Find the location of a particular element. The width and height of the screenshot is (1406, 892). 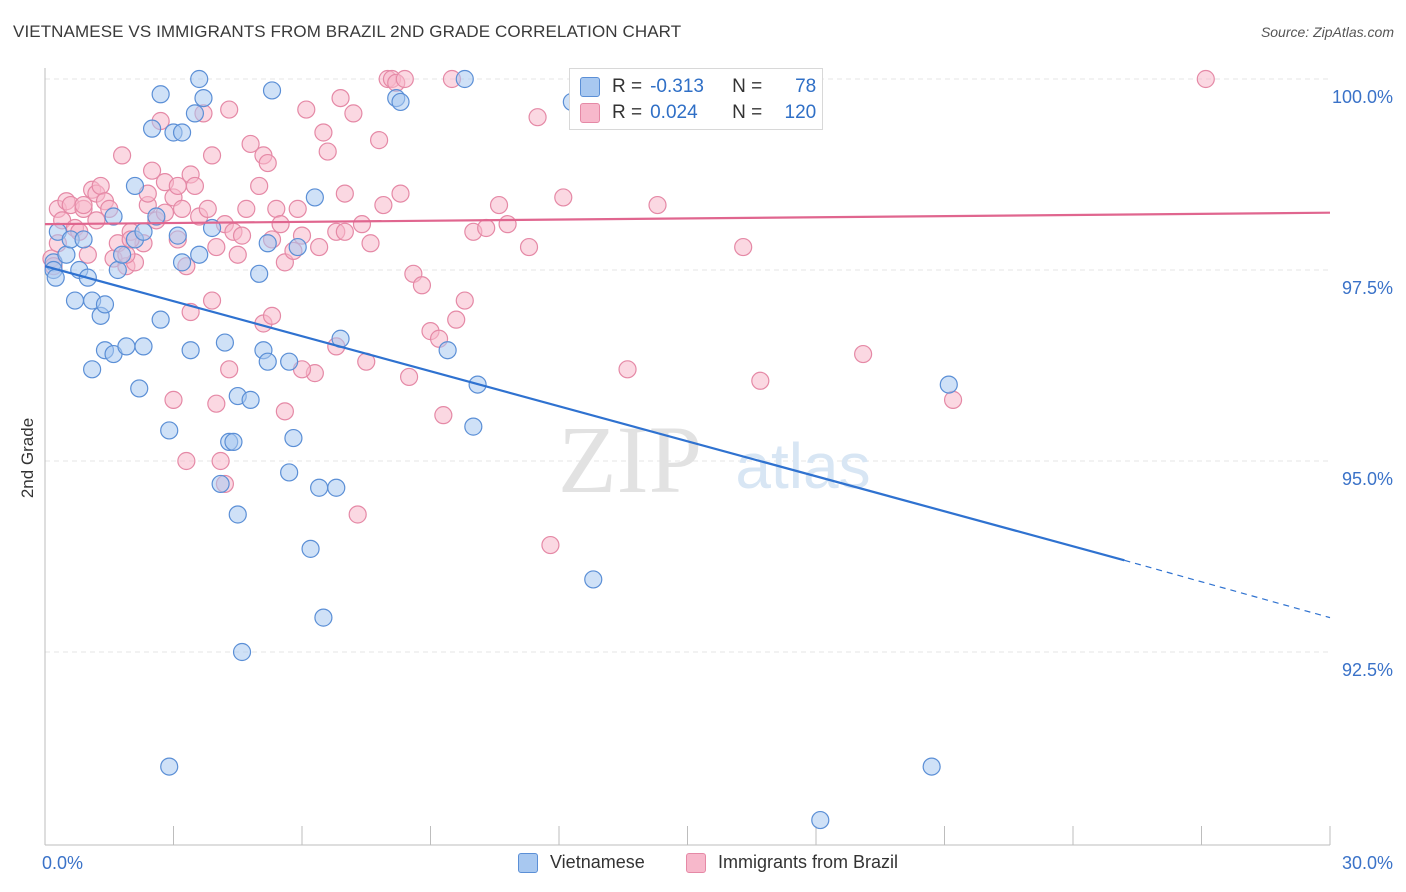

legend-label-vietnamese: Vietnamese is located at coordinates (597, 862).